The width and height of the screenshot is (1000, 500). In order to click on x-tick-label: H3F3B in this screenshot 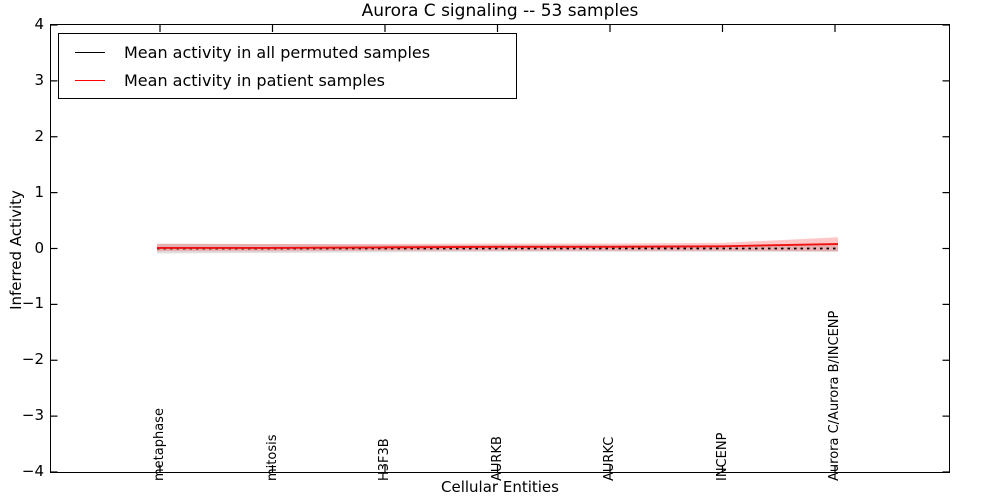, I will do `click(384, 459)`.